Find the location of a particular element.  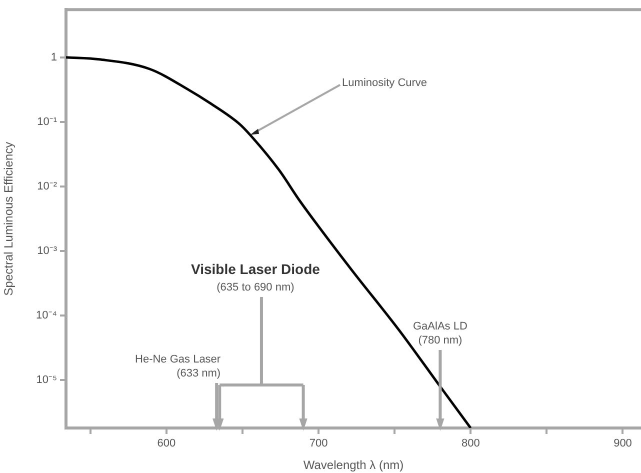

annotation: Visible Laser Diode is located at coordinates (255, 268).